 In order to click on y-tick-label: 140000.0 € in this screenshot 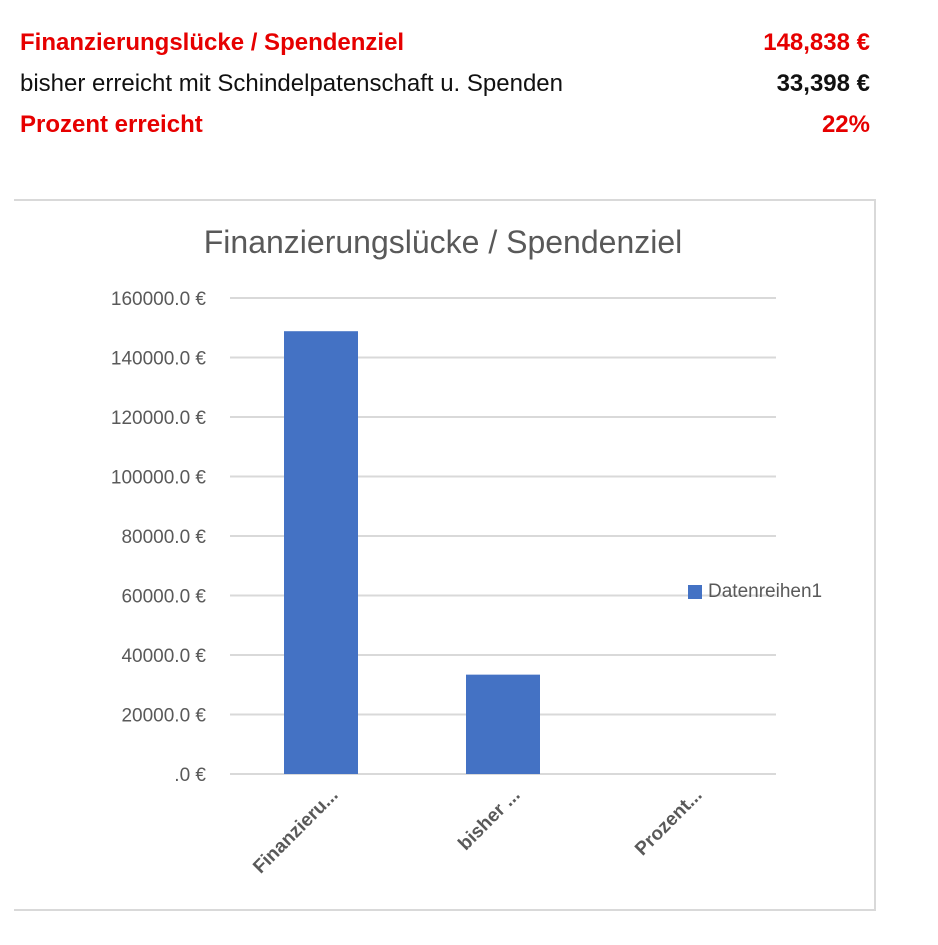, I will do `click(159, 359)`.